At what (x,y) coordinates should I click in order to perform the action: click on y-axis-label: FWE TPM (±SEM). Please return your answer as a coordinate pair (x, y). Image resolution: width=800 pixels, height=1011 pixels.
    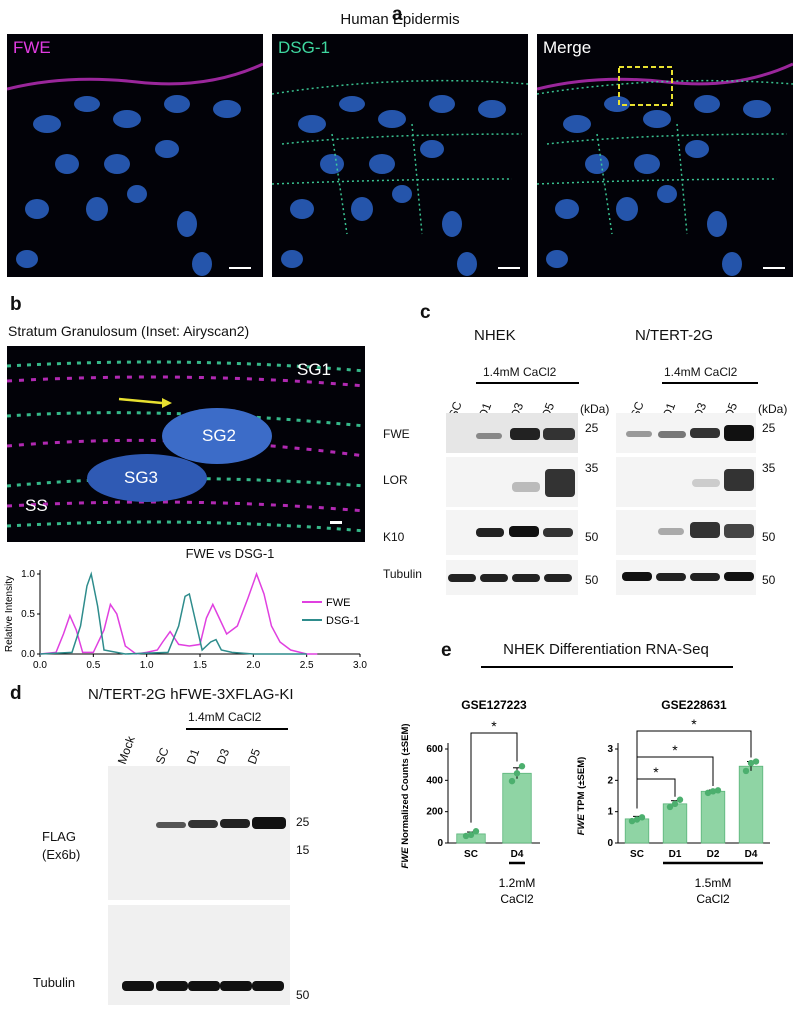
    Looking at the image, I should click on (581, 796).